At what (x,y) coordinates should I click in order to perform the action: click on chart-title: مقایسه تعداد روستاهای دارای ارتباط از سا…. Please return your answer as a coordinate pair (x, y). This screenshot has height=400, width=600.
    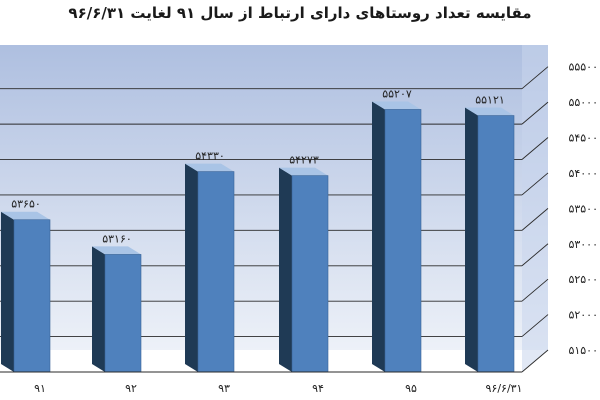
    Looking at the image, I should click on (300, 13).